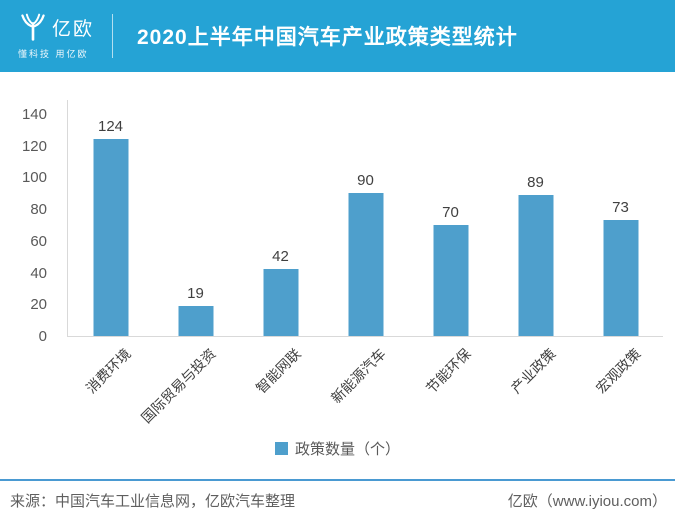  I want to click on y-tick-label: 60, so click(38, 241).